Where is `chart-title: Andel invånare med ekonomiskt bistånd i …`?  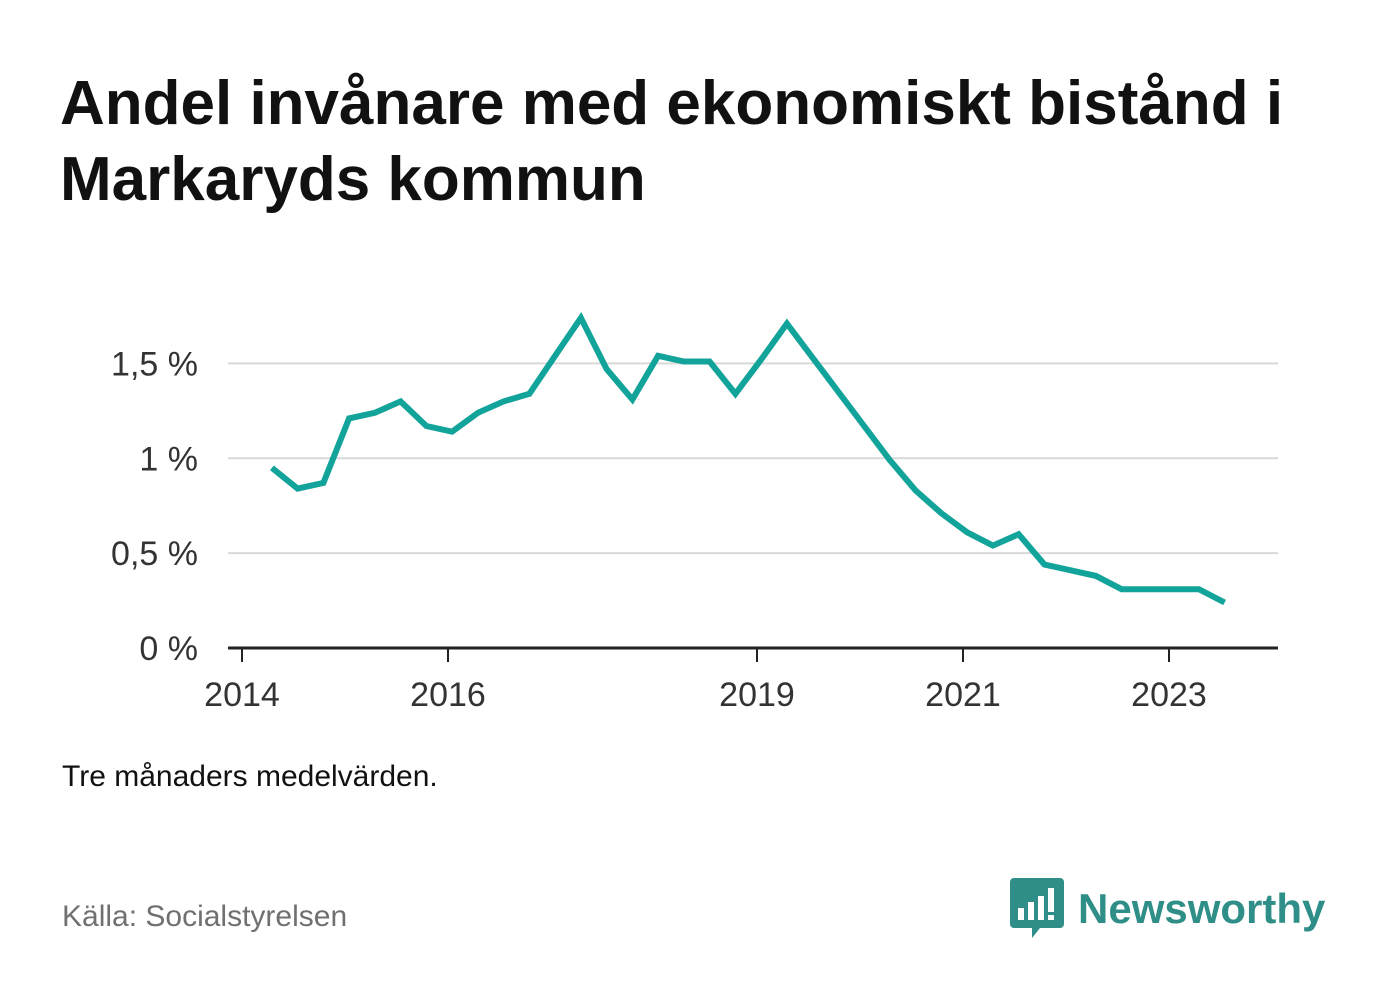 chart-title: Andel invånare med ekonomiskt bistånd i … is located at coordinates (672, 141).